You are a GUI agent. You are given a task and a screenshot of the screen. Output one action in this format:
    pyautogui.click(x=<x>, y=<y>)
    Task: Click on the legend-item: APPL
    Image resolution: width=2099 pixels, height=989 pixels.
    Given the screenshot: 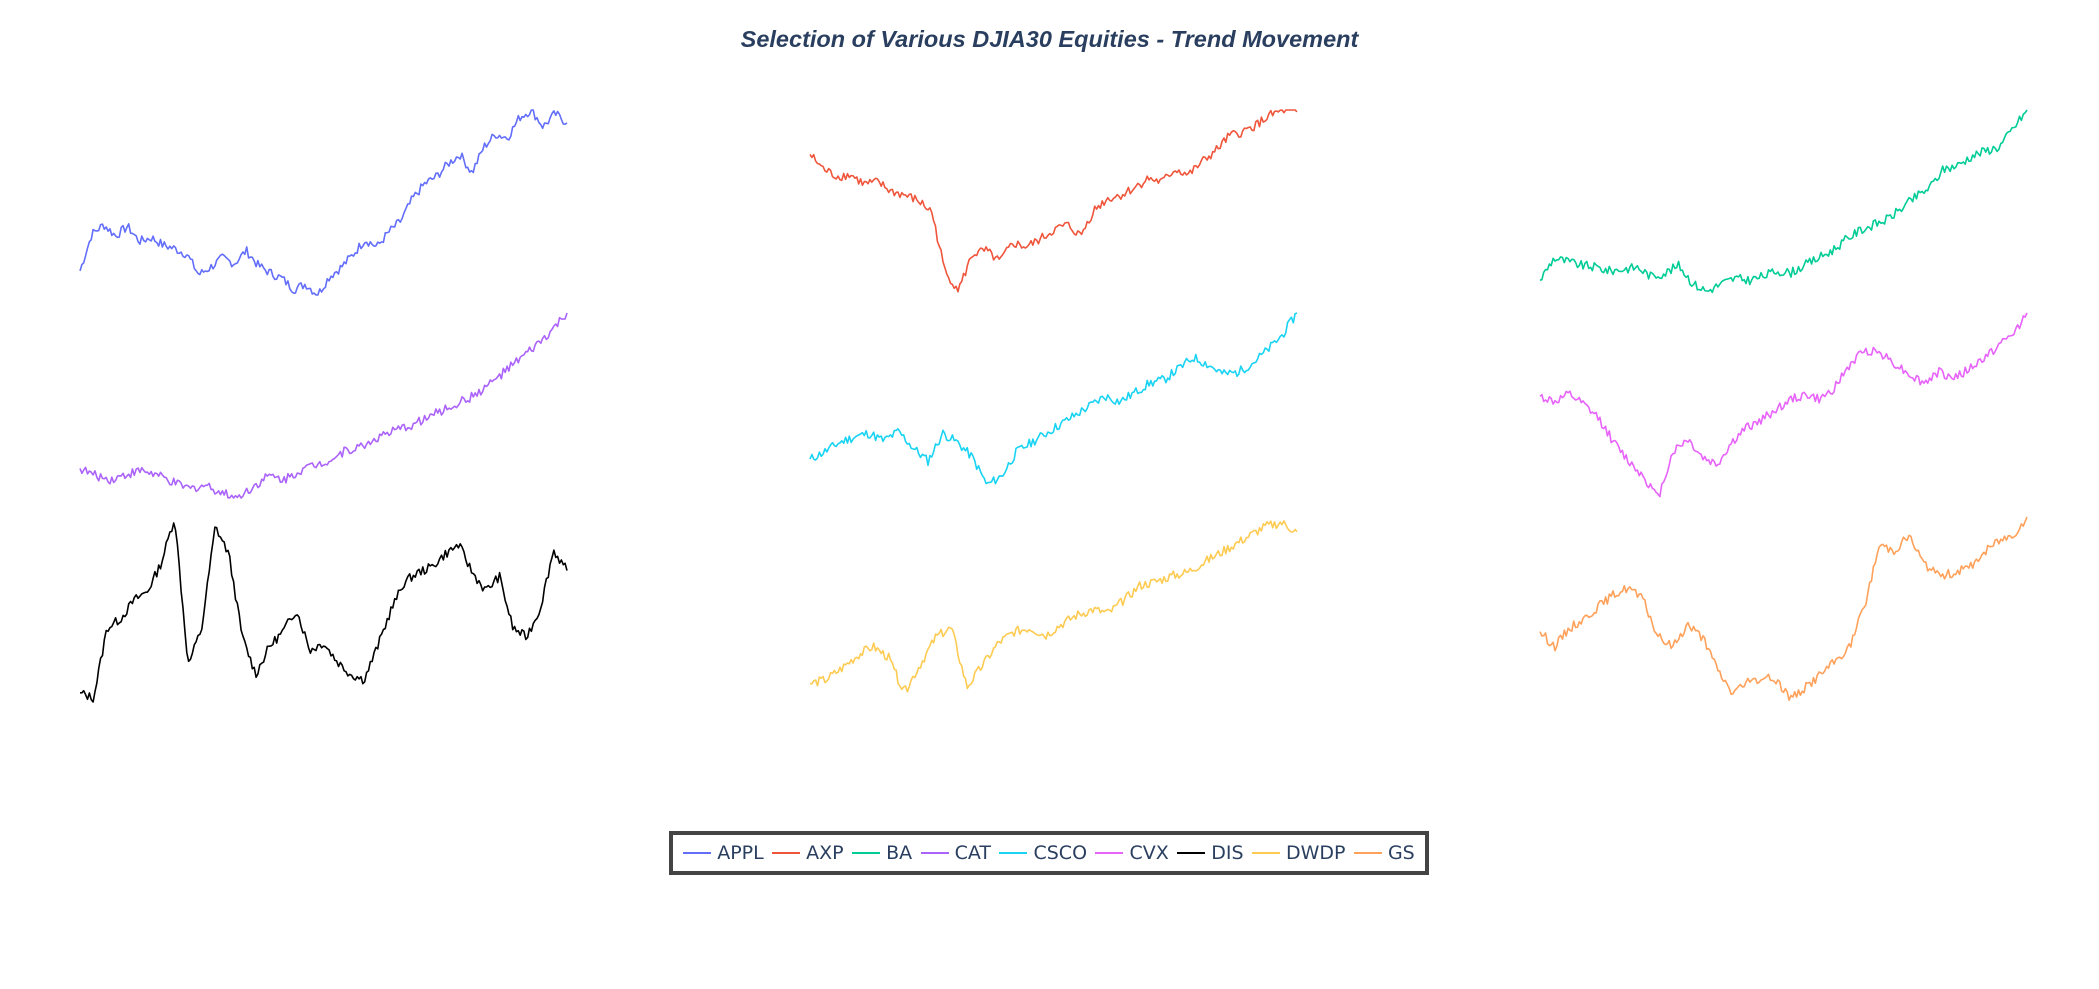 What is the action you would take?
    pyautogui.click(x=723, y=853)
    